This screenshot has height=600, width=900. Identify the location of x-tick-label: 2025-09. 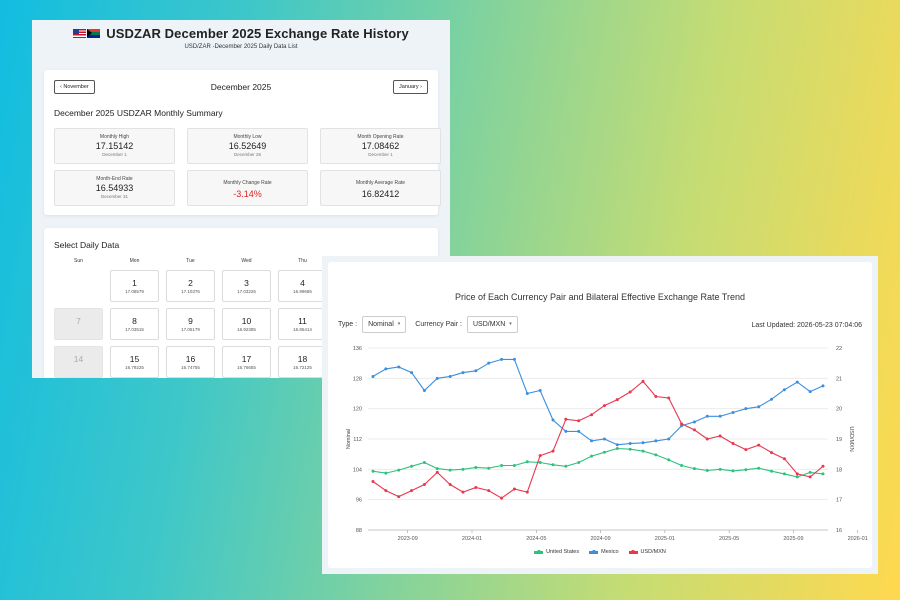
(793, 539).